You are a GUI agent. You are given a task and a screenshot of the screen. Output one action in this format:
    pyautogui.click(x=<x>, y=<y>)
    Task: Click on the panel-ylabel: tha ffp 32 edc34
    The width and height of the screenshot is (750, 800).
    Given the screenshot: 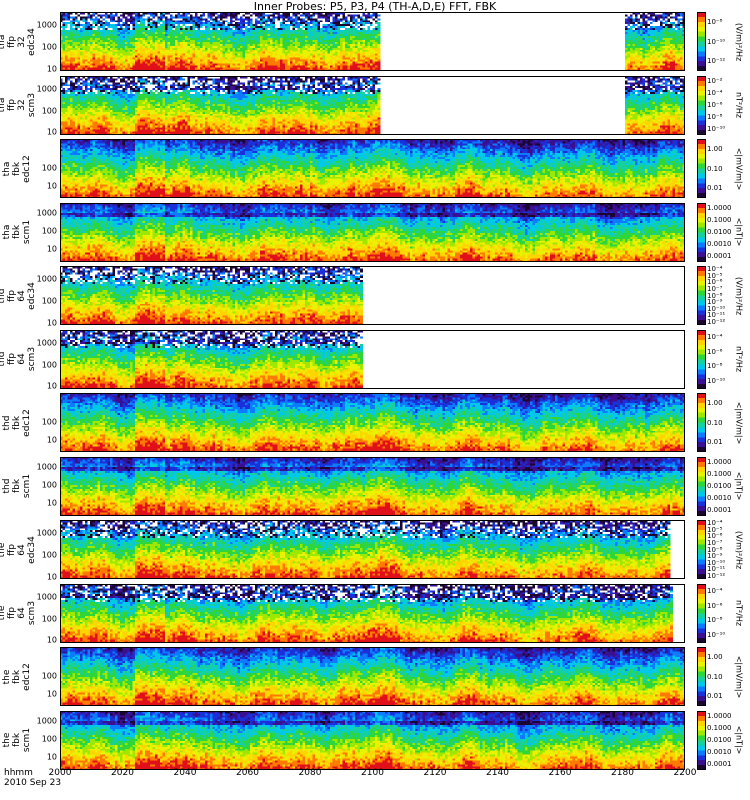 What is the action you would take?
    pyautogui.click(x=17, y=41)
    